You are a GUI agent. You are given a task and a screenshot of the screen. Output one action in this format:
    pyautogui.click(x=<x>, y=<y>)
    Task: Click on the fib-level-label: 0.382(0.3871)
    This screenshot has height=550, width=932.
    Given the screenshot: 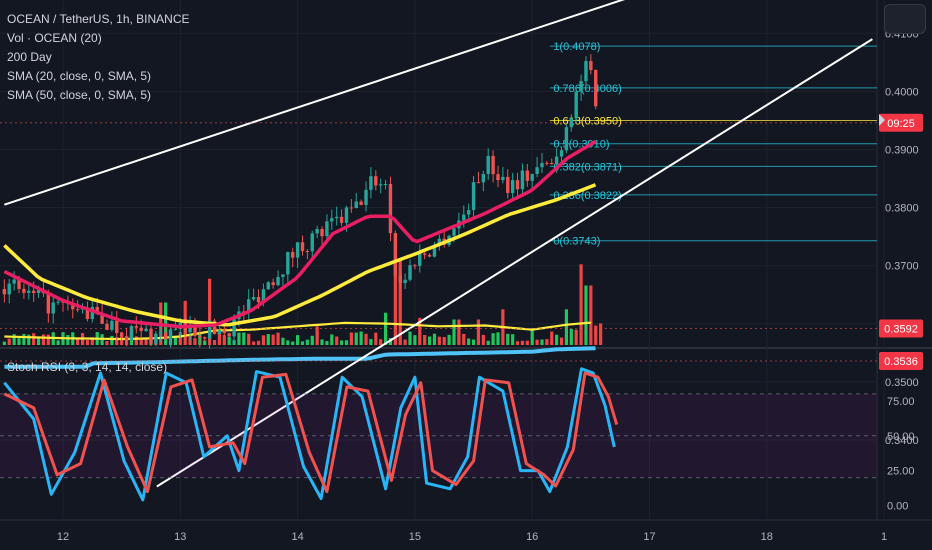 What is the action you would take?
    pyautogui.click(x=587, y=167)
    